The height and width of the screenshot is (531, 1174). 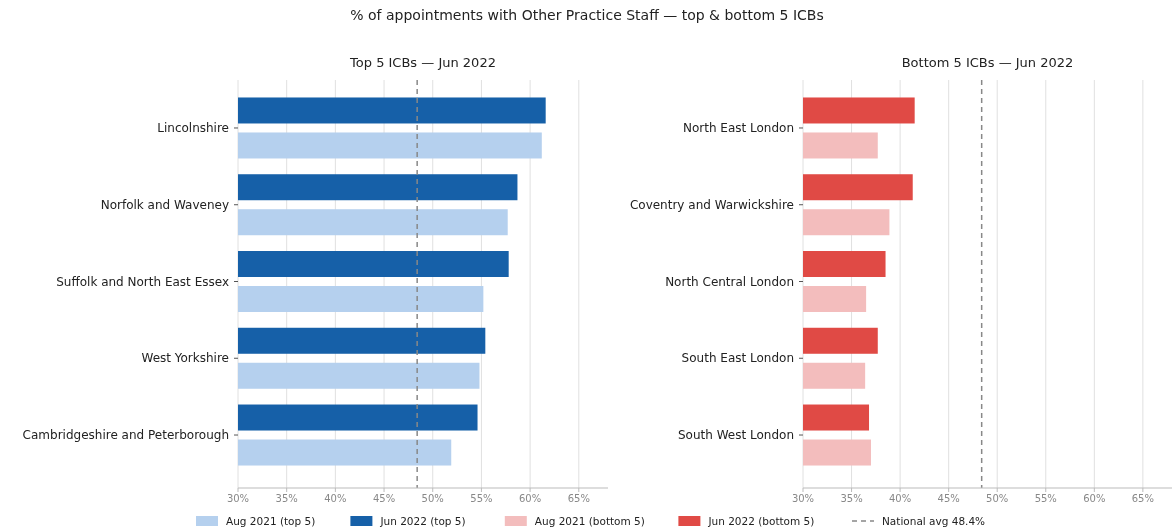 What do you see at coordinates (185, 358) in the screenshot?
I see `y-tick-label: West Yorkshire` at bounding box center [185, 358].